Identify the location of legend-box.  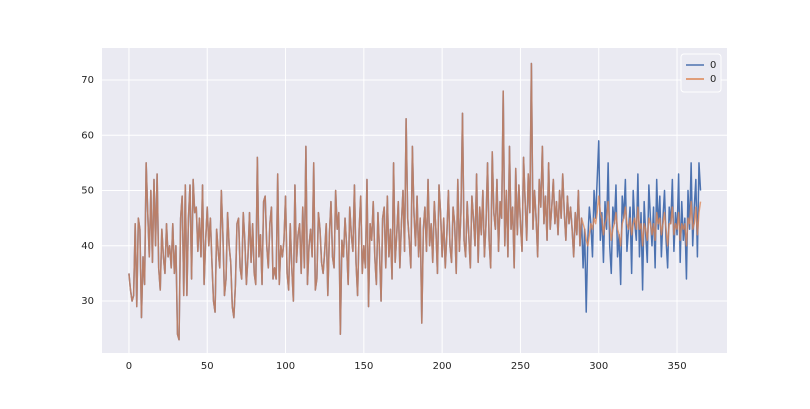
(701, 73).